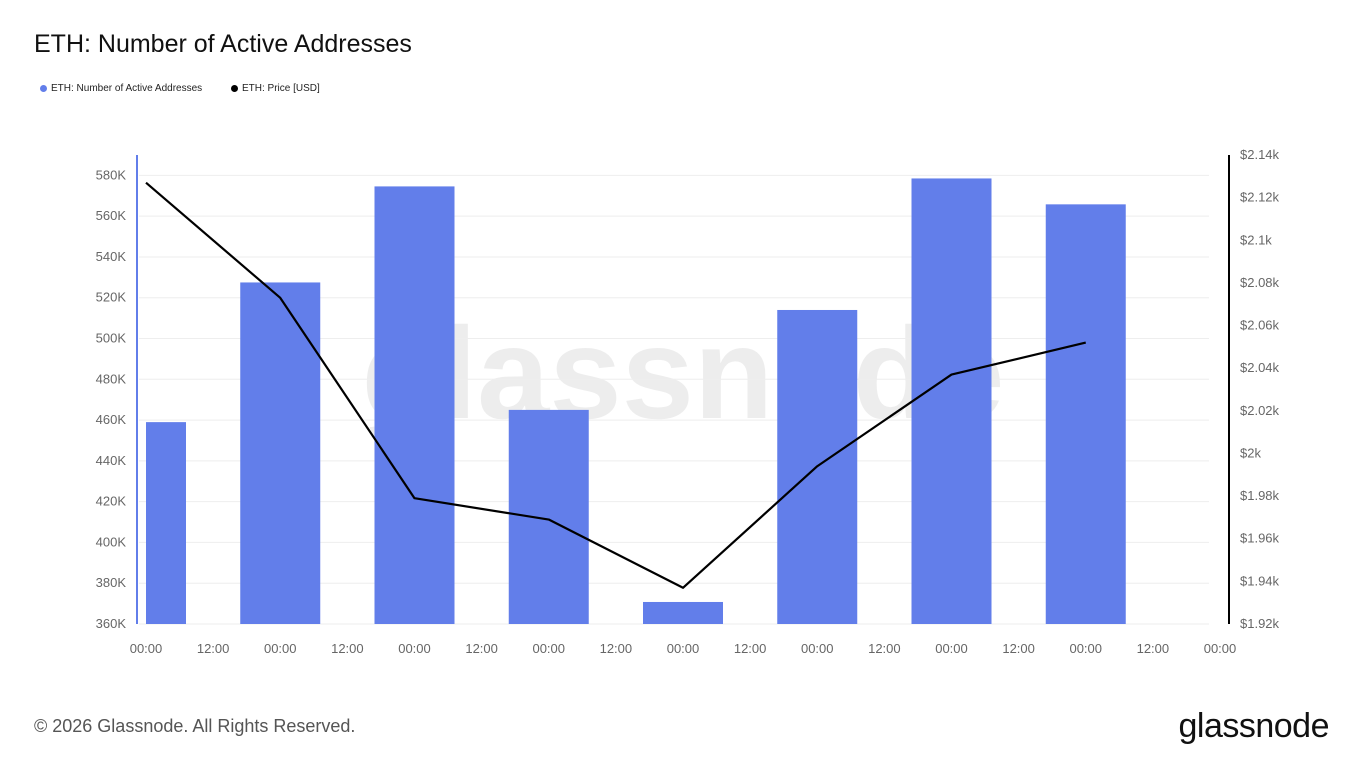  What do you see at coordinates (1260, 367) in the screenshot?
I see `right-axis-tick-label: $2.04k` at bounding box center [1260, 367].